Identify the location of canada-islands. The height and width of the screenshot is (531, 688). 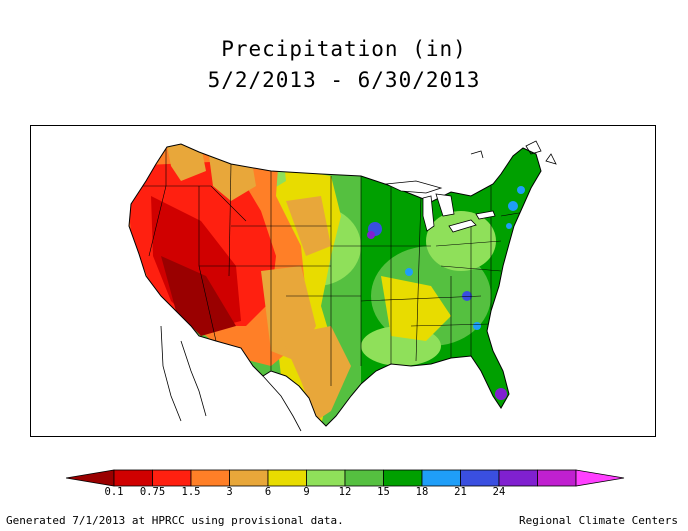
(513, 152).